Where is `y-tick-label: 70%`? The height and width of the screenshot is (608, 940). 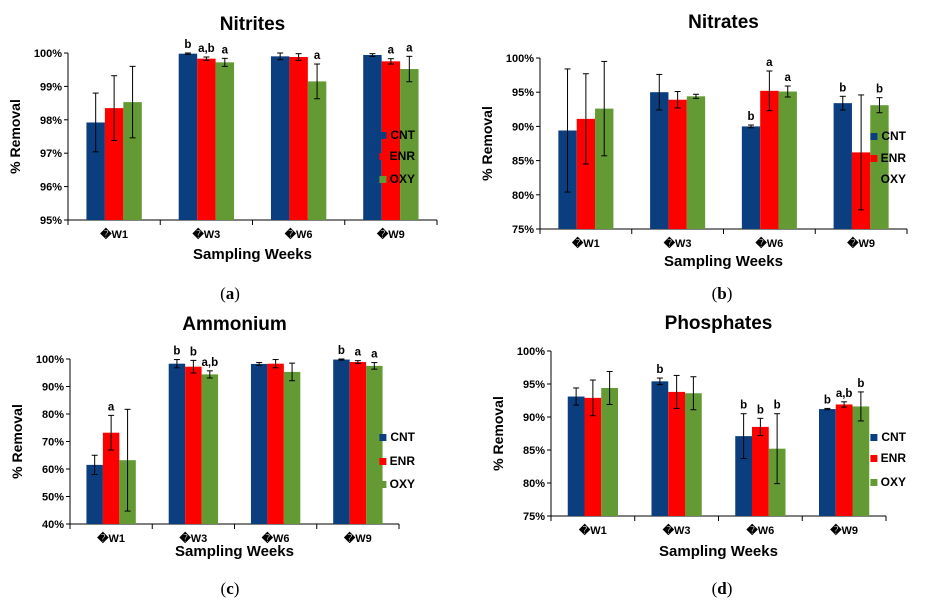 y-tick-label: 70% is located at coordinates (53, 443).